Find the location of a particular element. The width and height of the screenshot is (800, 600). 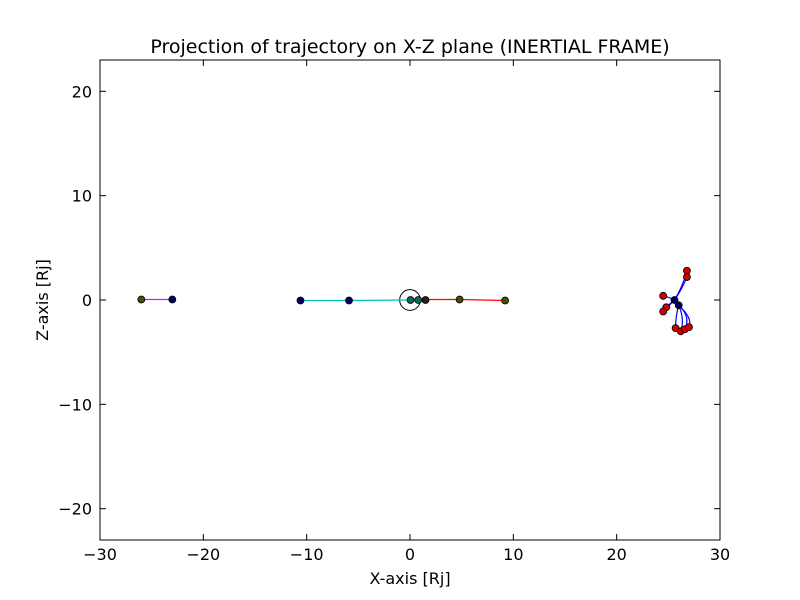

data-layer is located at coordinates (415, 301).